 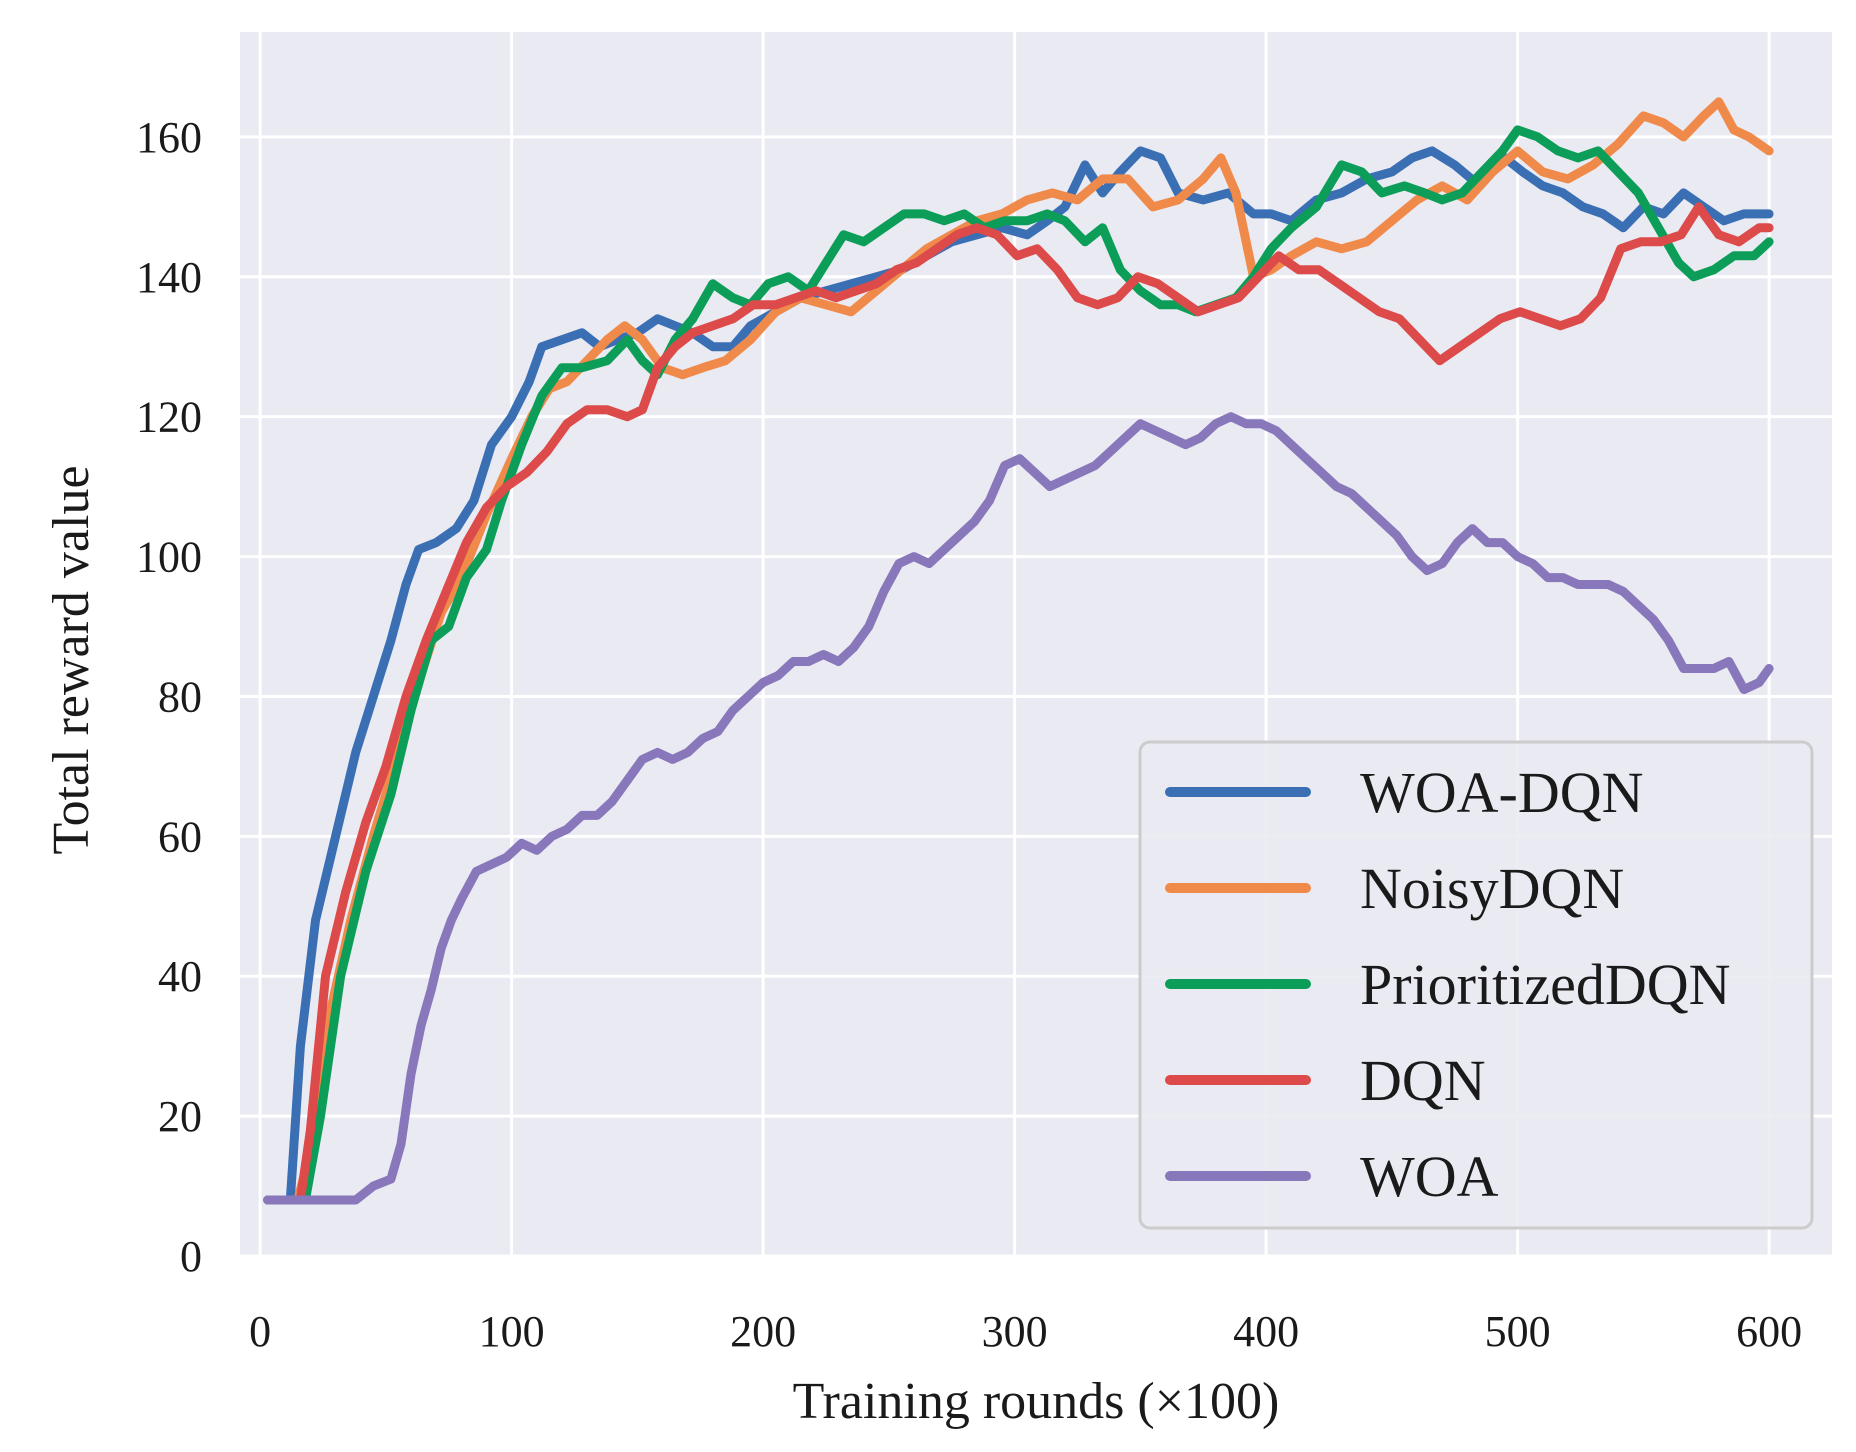 I want to click on y-axis-title: Total reward value, so click(x=71, y=659).